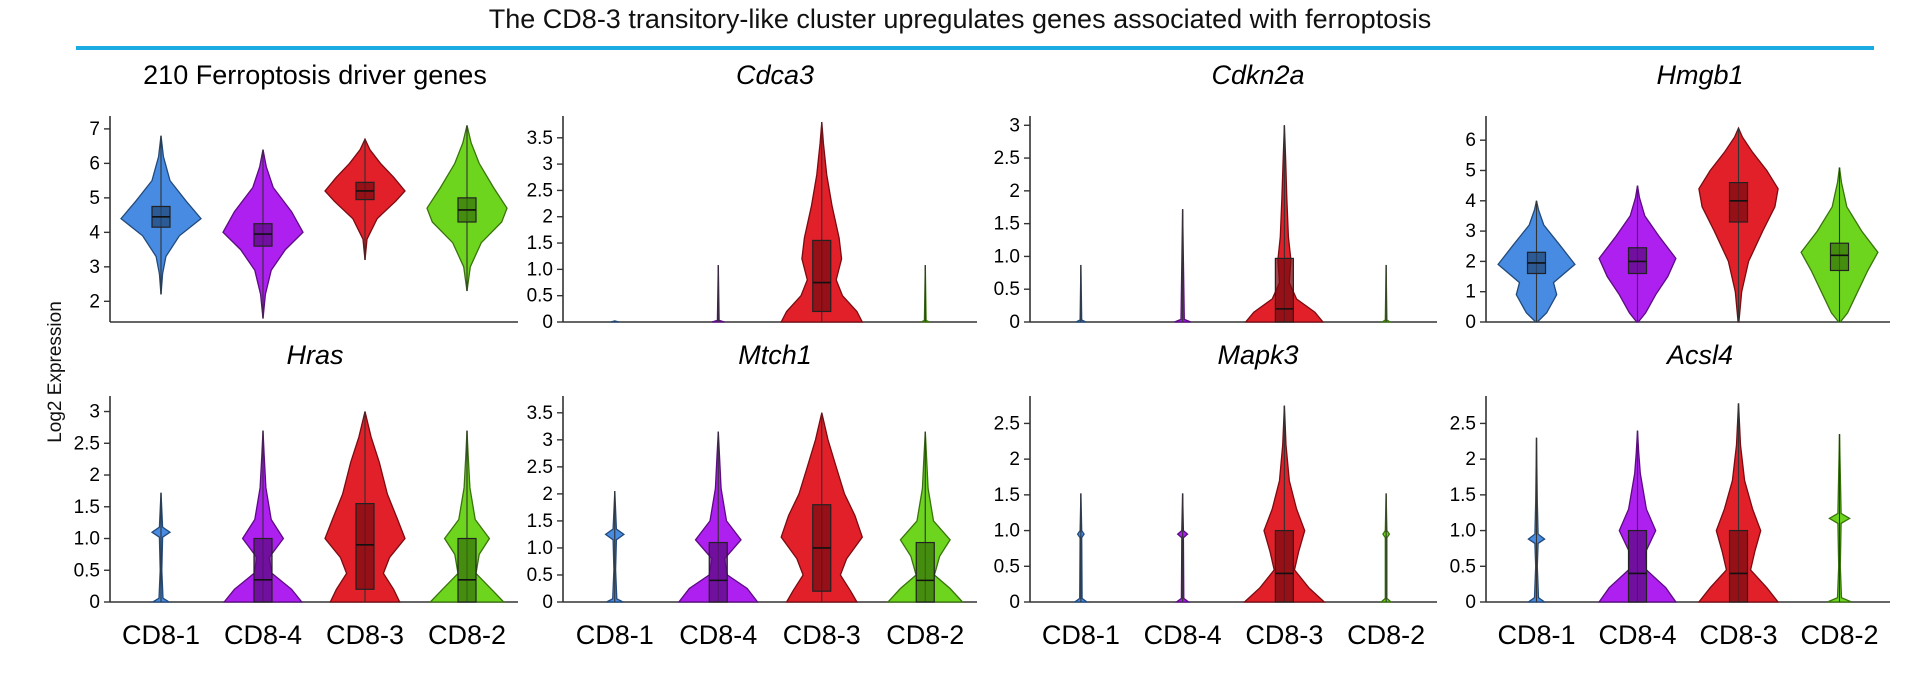  Describe the element at coordinates (315, 75) in the screenshot. I see `panel-title: 210 Ferroptosis driver genes` at that location.